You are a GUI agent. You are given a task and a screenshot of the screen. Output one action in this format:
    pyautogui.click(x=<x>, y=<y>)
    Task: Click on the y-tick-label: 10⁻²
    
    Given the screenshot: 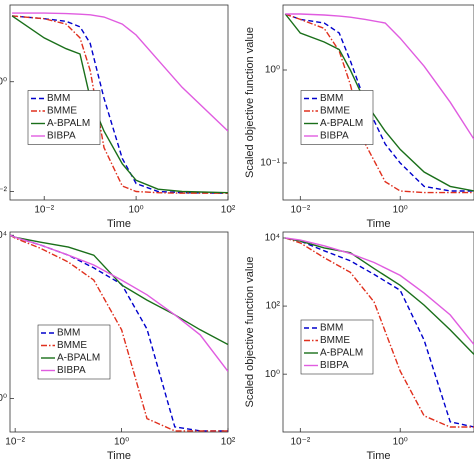 What is the action you would take?
    pyautogui.click(x=4, y=191)
    